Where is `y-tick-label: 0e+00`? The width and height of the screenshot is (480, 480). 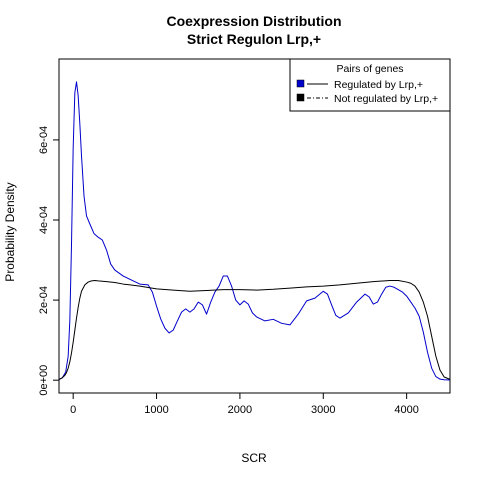 y-tick-label: 0e+00 is located at coordinates (44, 380).